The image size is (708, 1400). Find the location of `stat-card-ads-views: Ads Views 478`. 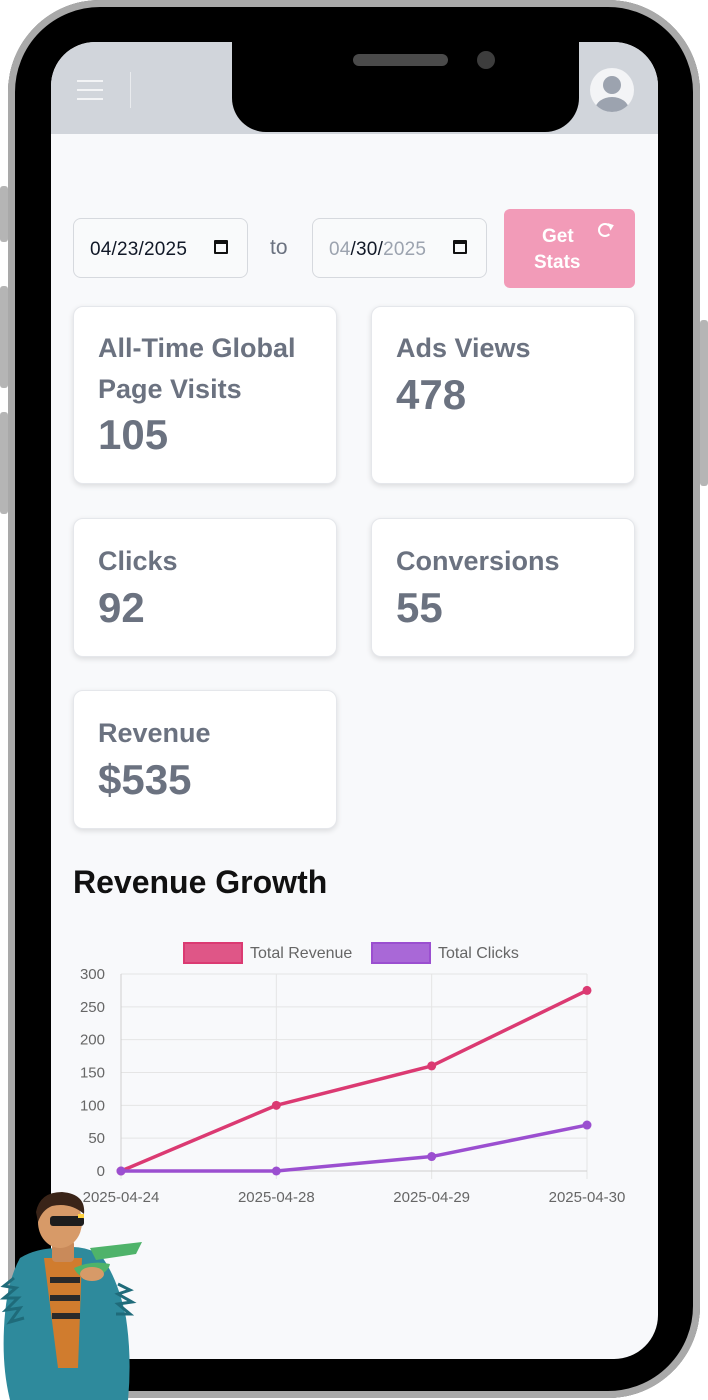

stat-card-ads-views: Ads Views 478 is located at coordinates (503, 395).